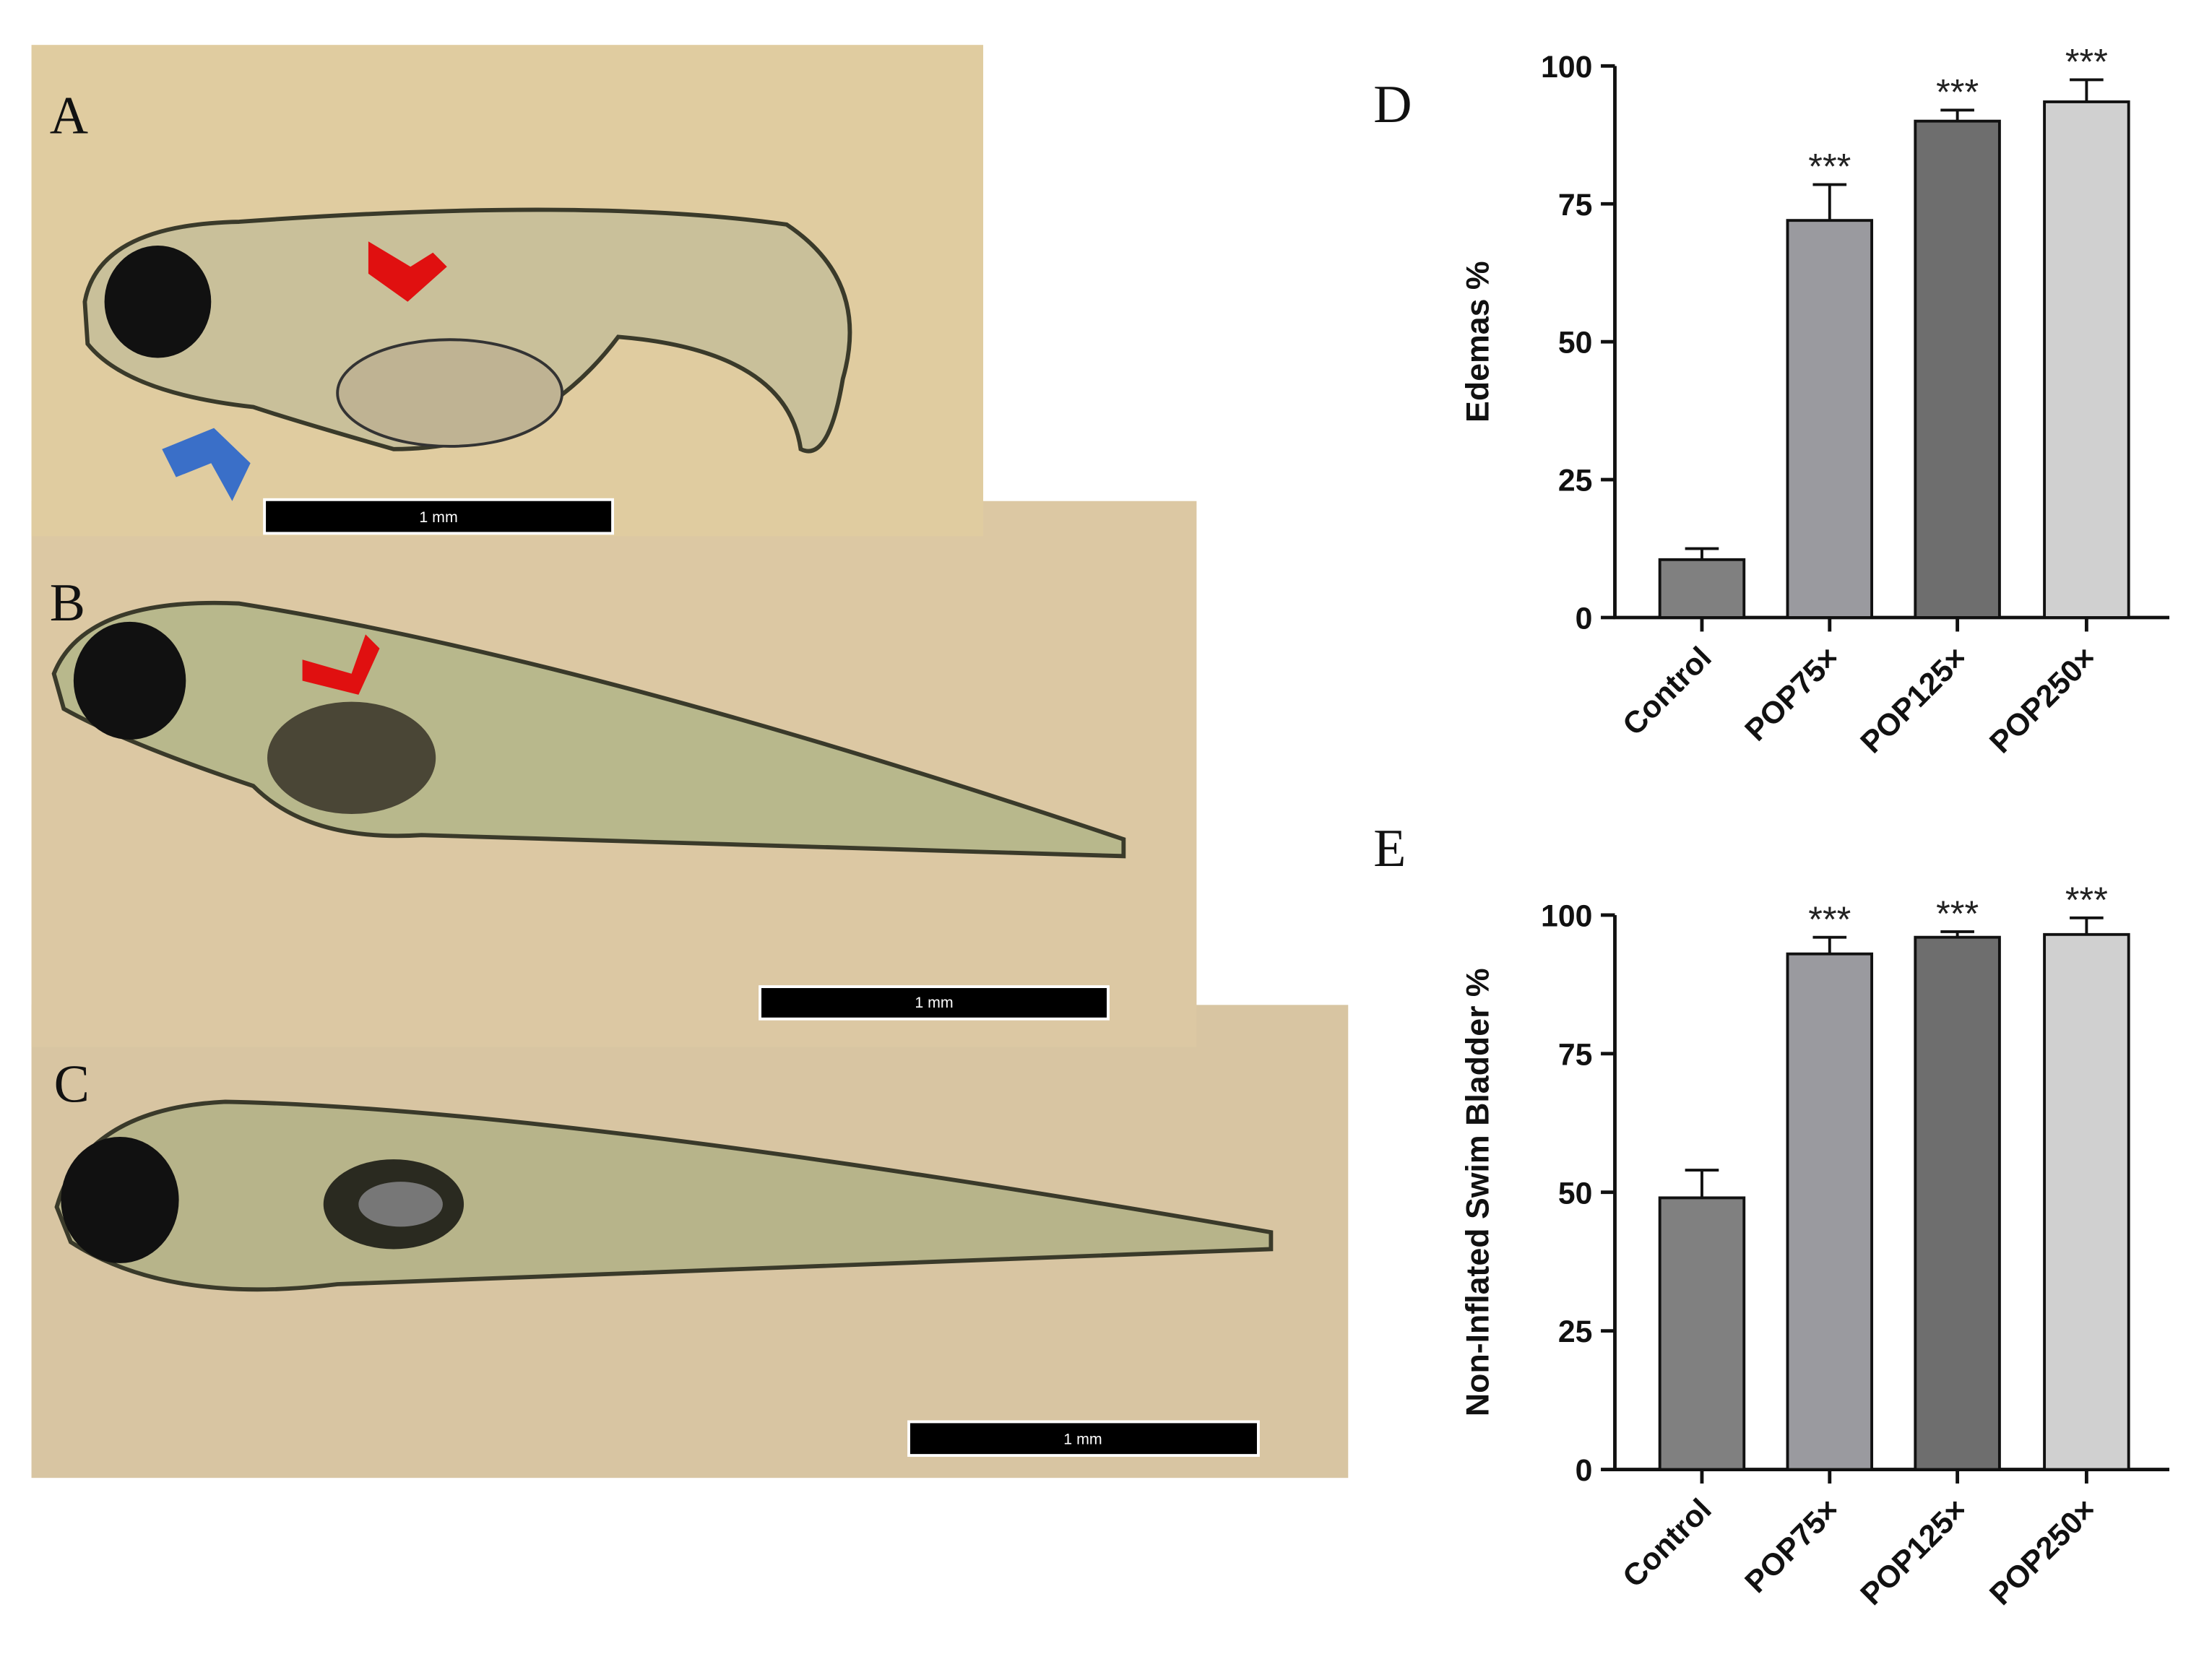  Describe the element at coordinates (1478, 342) in the screenshot. I see `y-axis-label: Edemas %` at that location.